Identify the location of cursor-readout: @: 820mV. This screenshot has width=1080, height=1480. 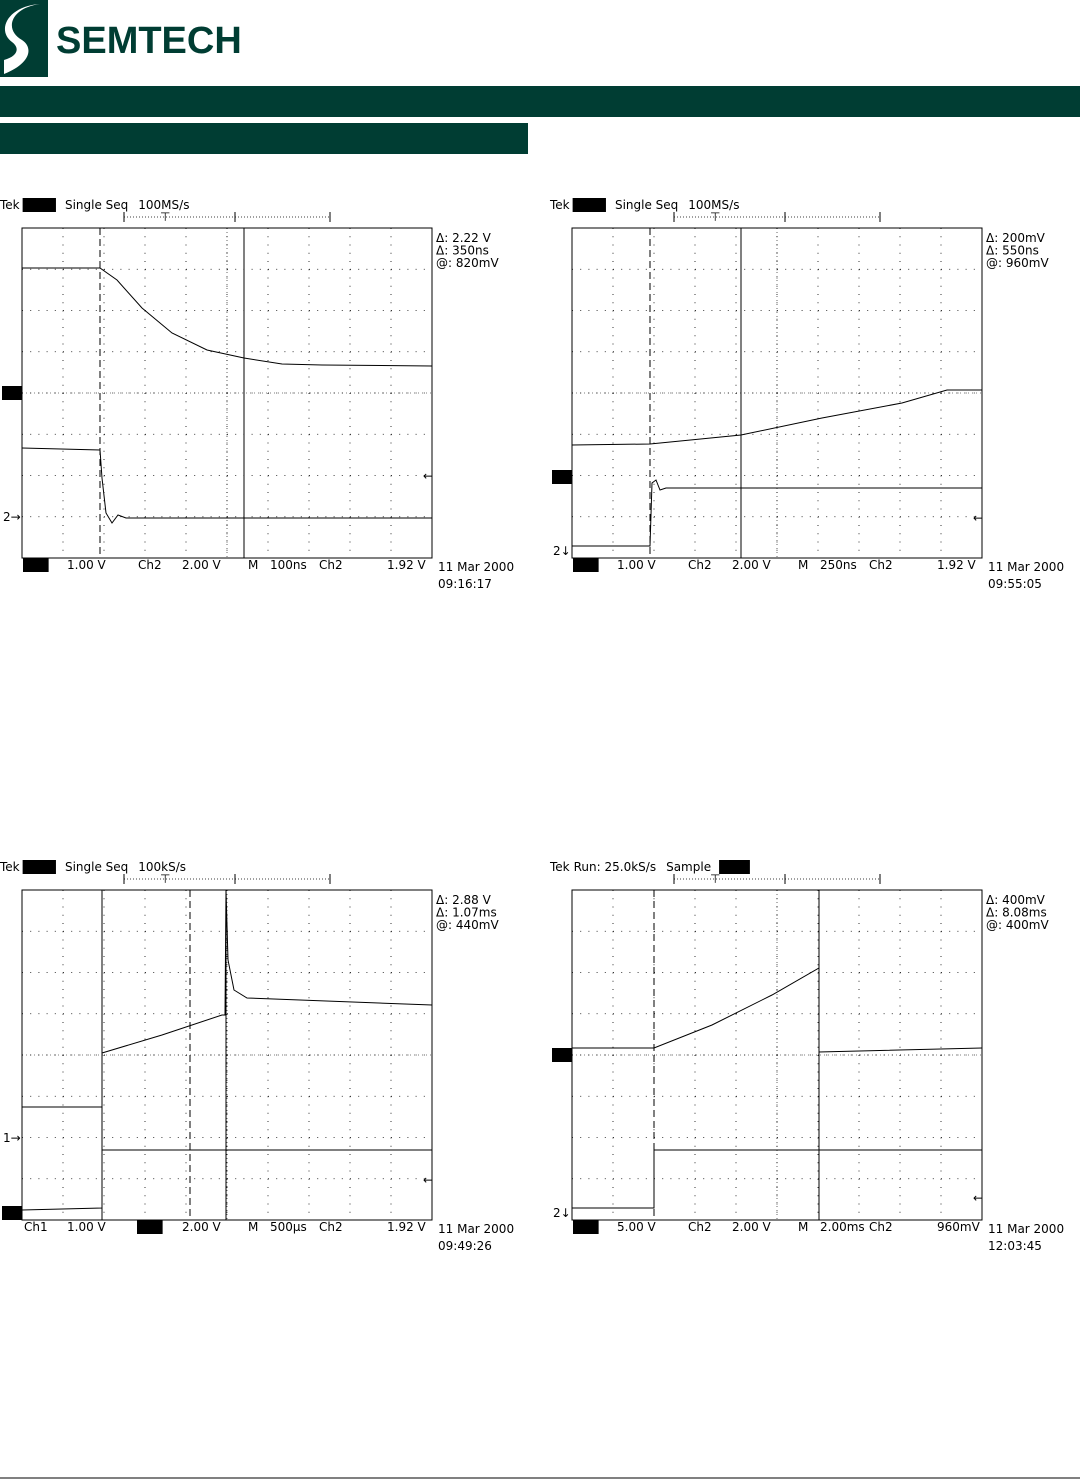
(467, 263).